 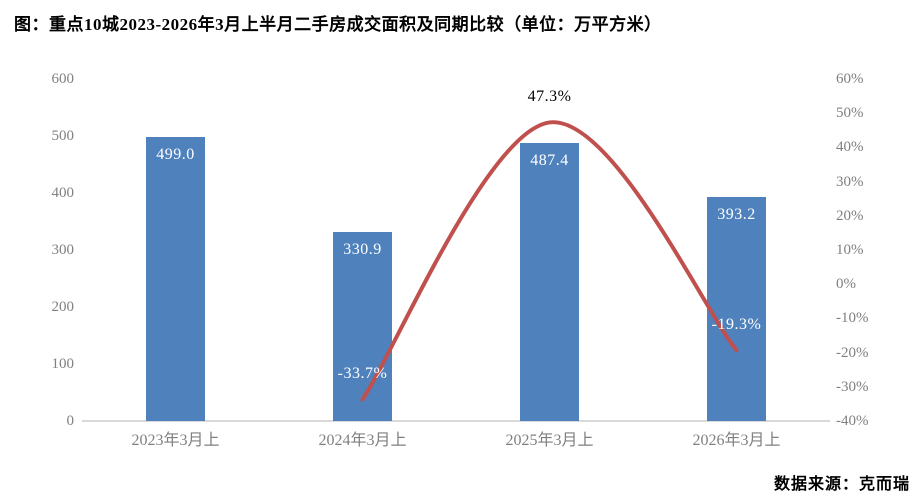 I want to click on left-axis-tick-label: 300, so click(x=63, y=250).